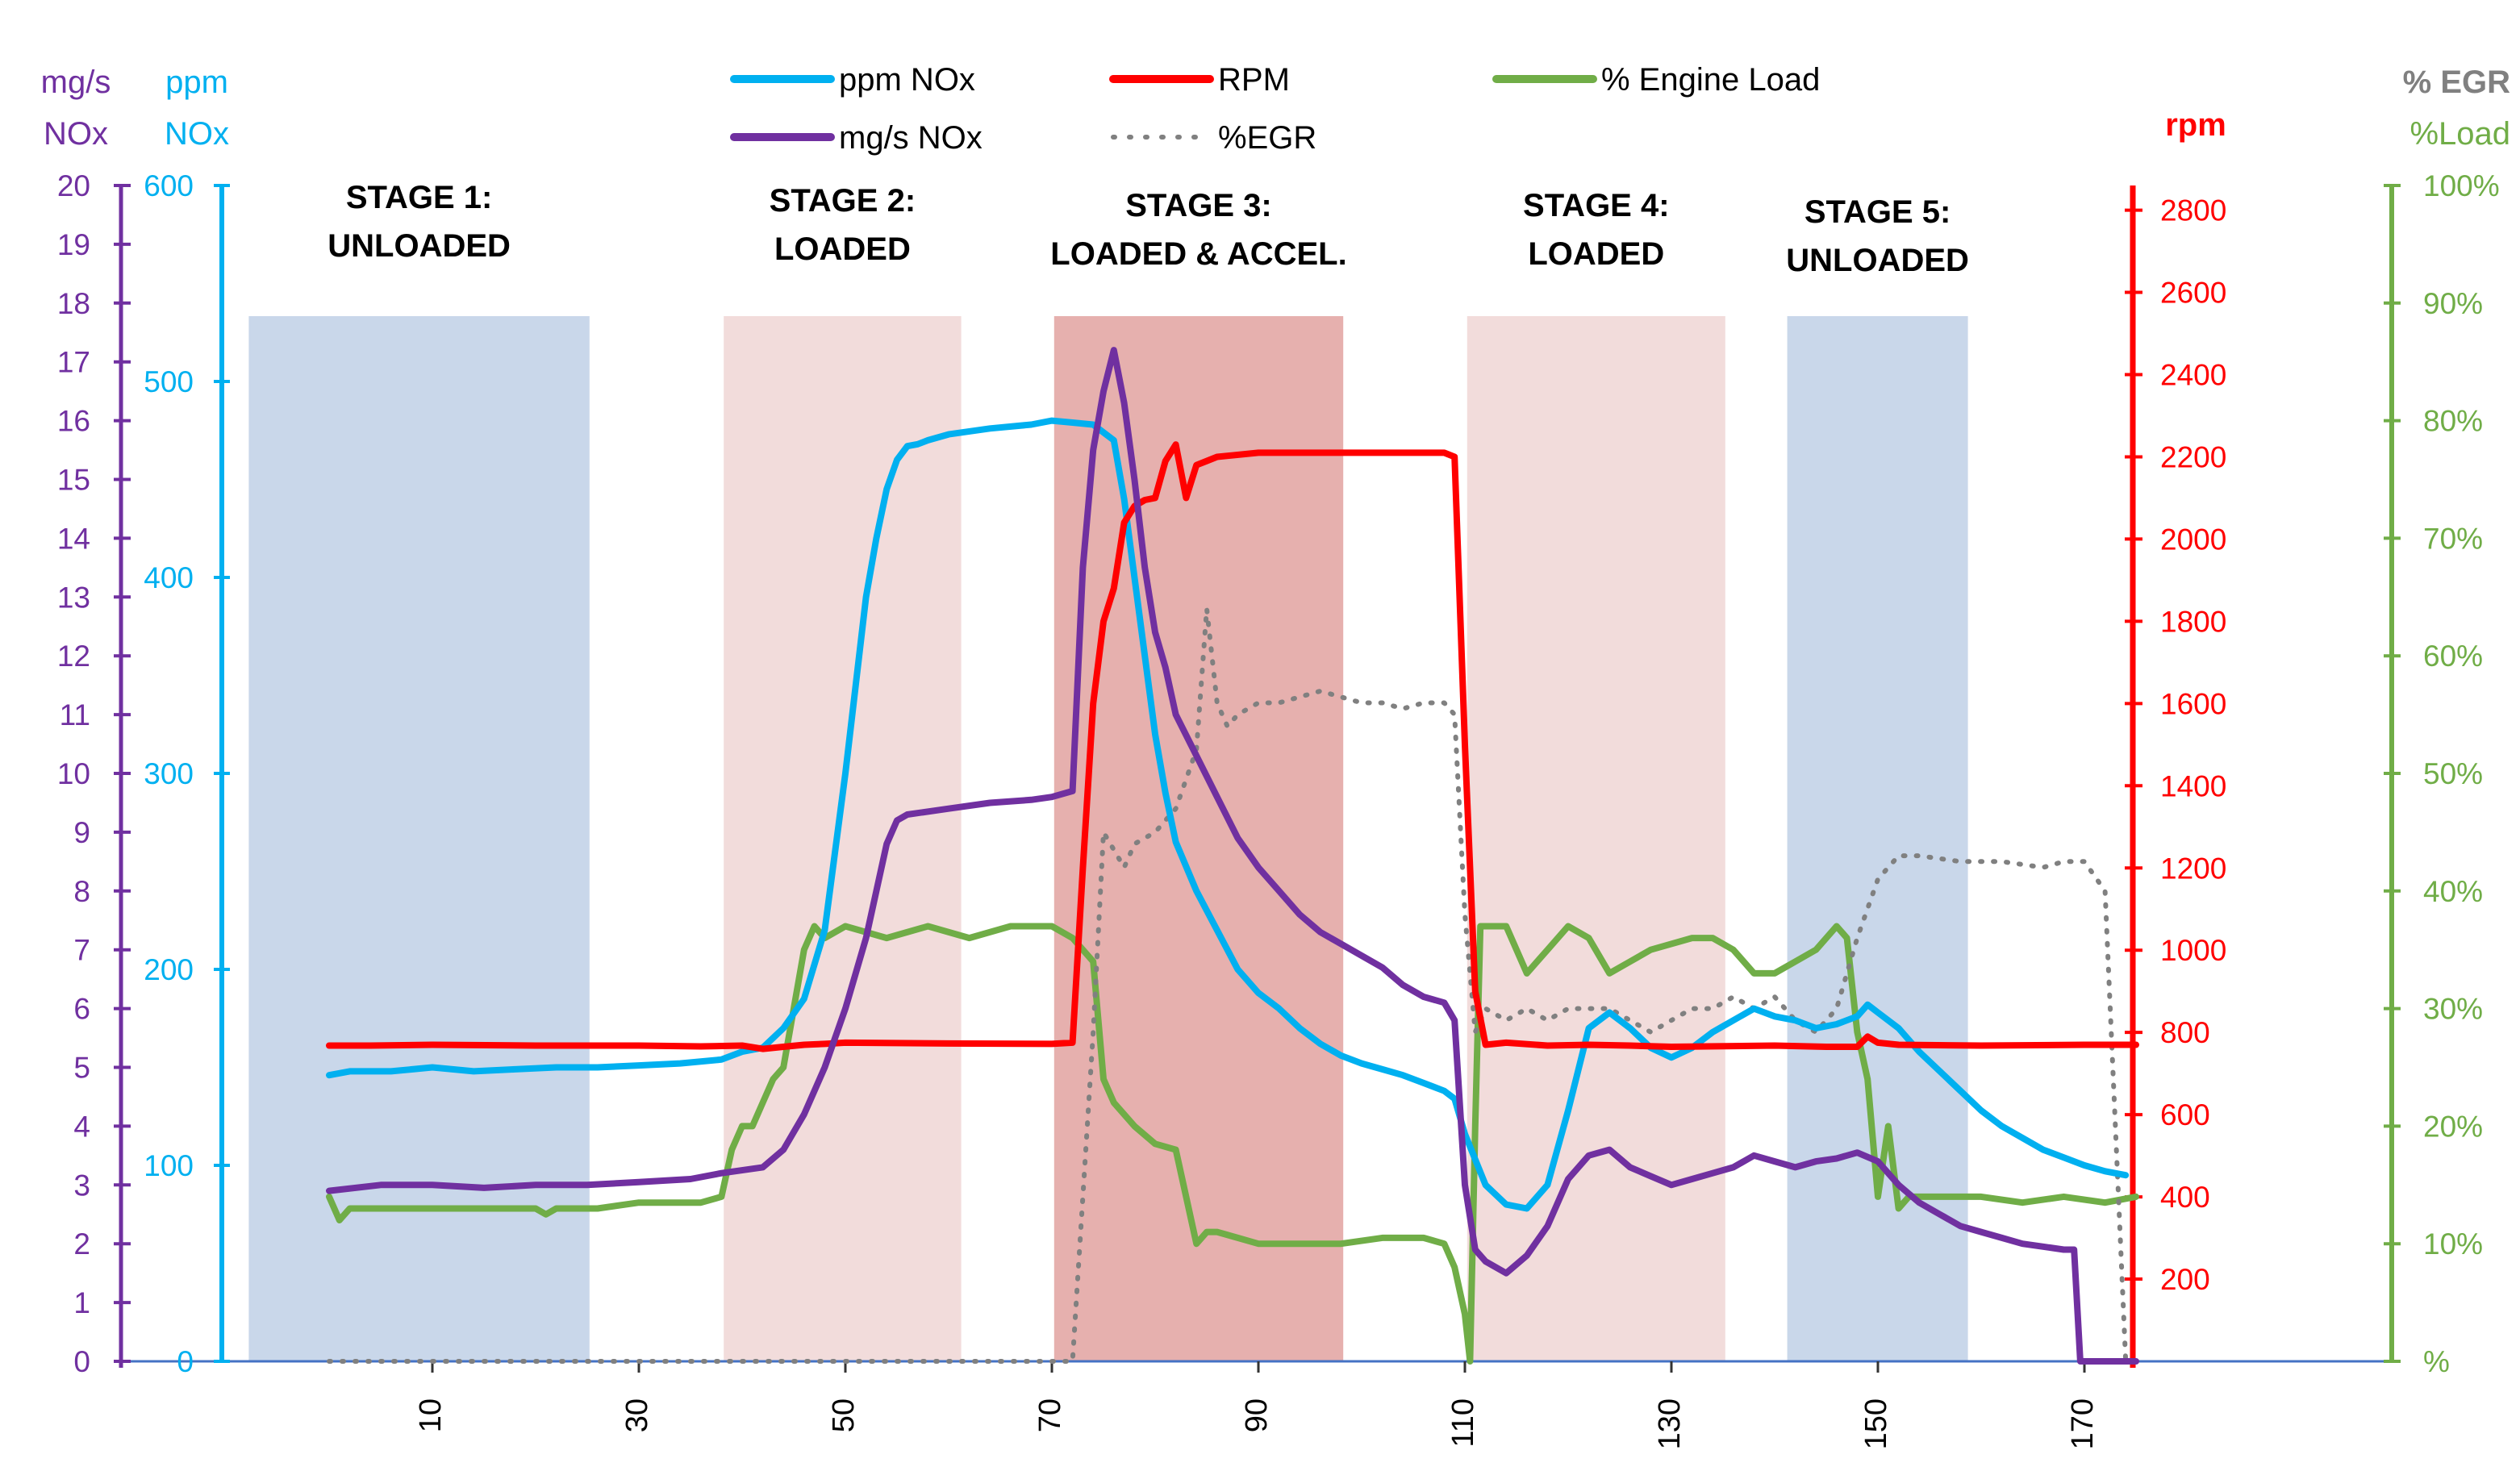 The width and height of the screenshot is (2520, 1471). Describe the element at coordinates (2195, 125) in the screenshot. I see `rpm-axis-title: rpm` at that location.